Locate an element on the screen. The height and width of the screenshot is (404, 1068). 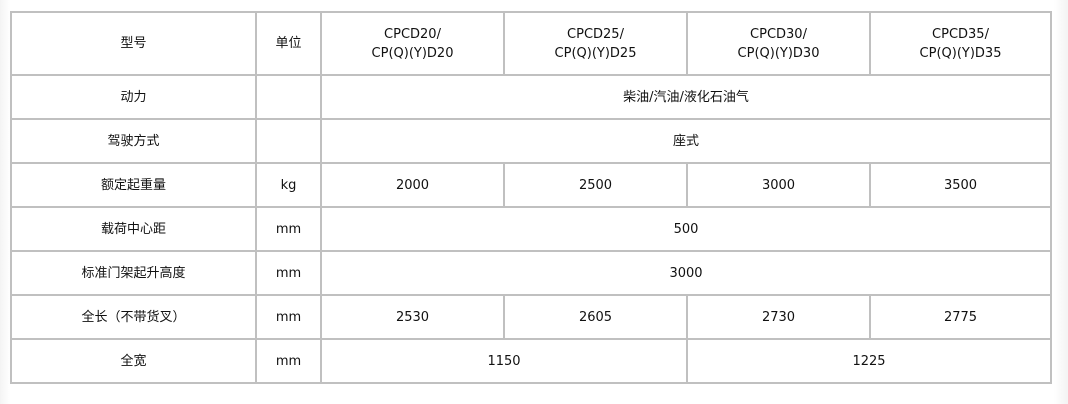
row-label: 驾驶方式 is located at coordinates (133, 141).